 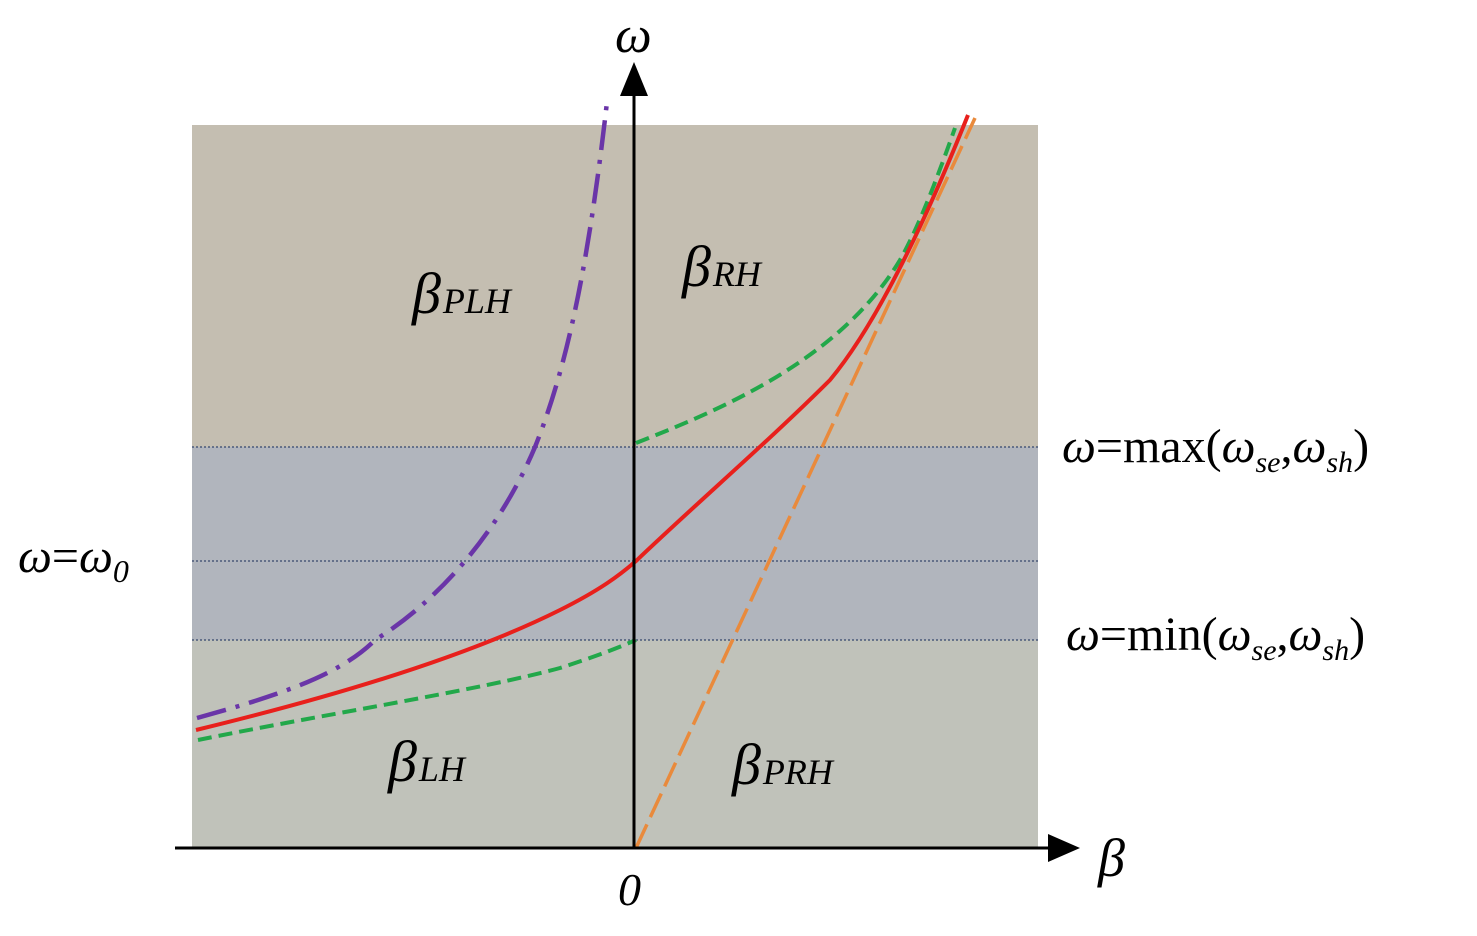 What do you see at coordinates (1064, 848) in the screenshot?
I see `x-axis-arrow-icon` at bounding box center [1064, 848].